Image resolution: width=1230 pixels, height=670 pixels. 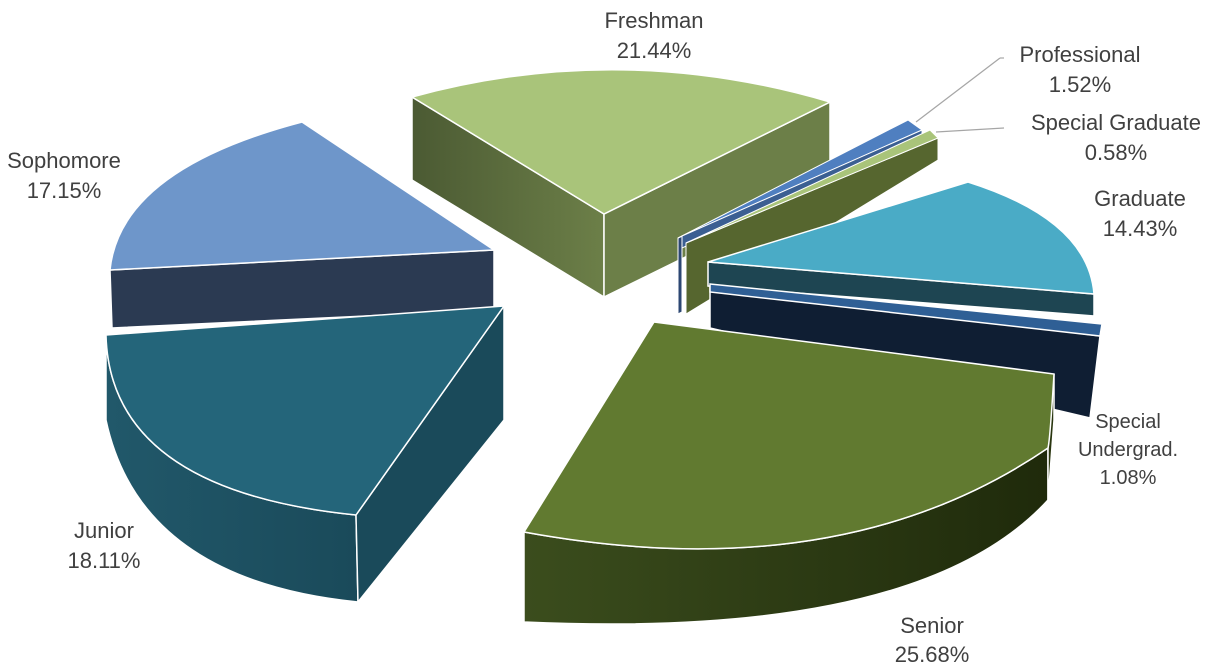 What do you see at coordinates (958, 90) in the screenshot?
I see `leader-line-professional` at bounding box center [958, 90].